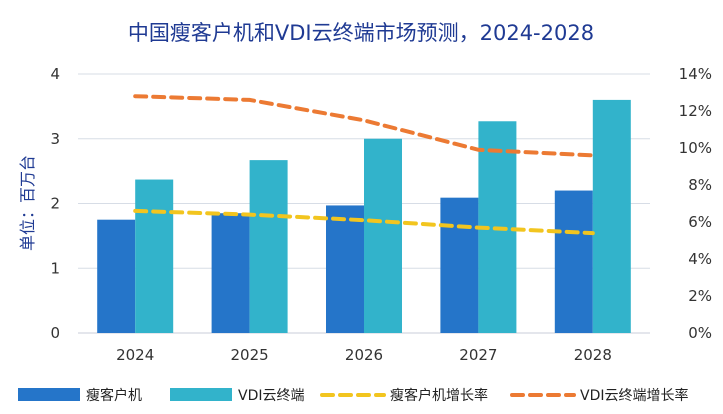 The width and height of the screenshot is (723, 414). Describe the element at coordinates (250, 355) in the screenshot. I see `x-tick-label: 2025` at that location.